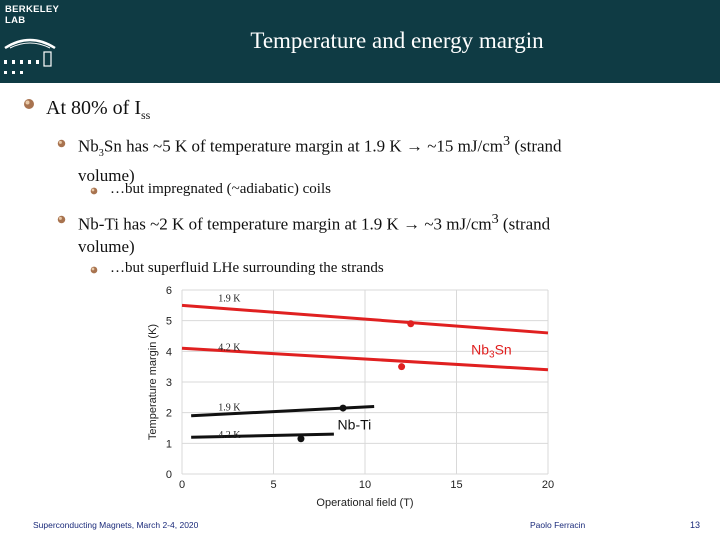 Image resolution: width=720 pixels, height=540 pixels. Describe the element at coordinates (169, 414) in the screenshot. I see `y-tick-label: 2` at that location.